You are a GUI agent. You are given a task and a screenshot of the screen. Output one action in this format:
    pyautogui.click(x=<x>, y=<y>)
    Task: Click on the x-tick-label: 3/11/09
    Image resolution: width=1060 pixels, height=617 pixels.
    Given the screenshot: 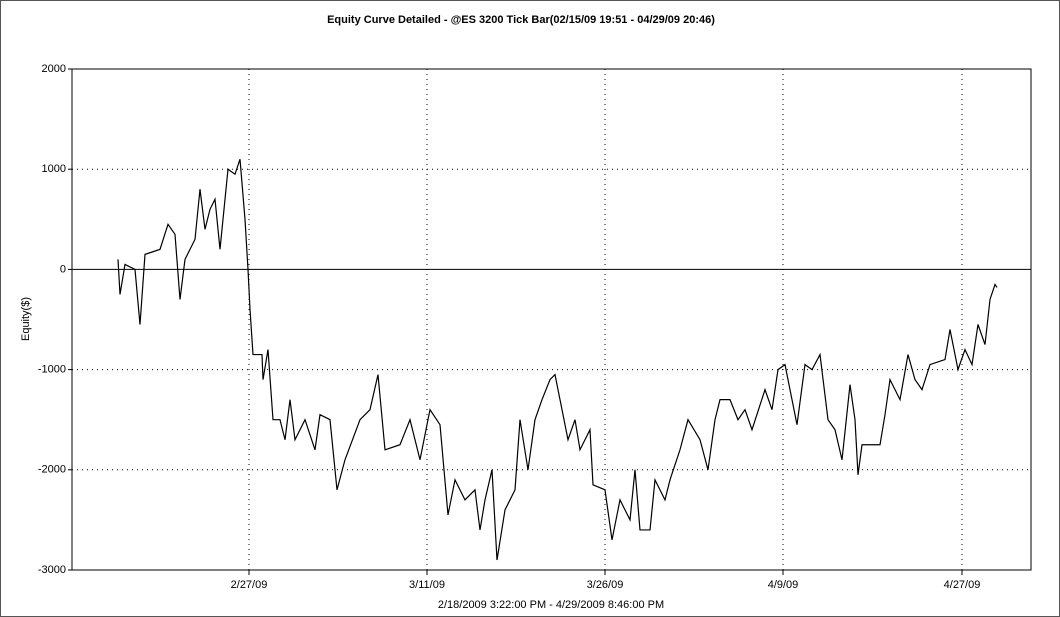 What is the action you would take?
    pyautogui.click(x=427, y=585)
    